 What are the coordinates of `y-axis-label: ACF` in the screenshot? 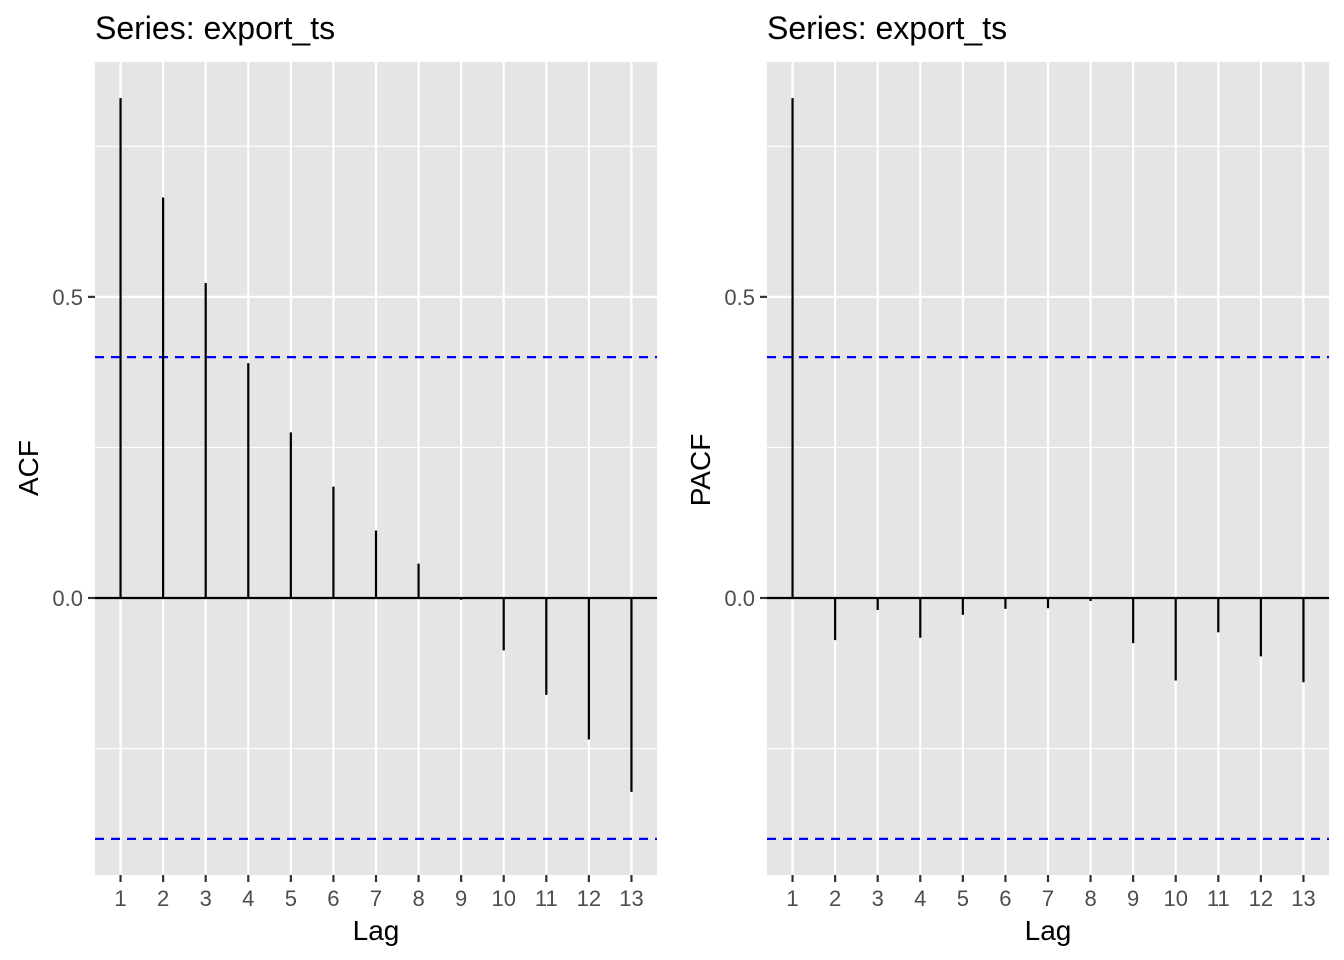 It's located at (28, 468).